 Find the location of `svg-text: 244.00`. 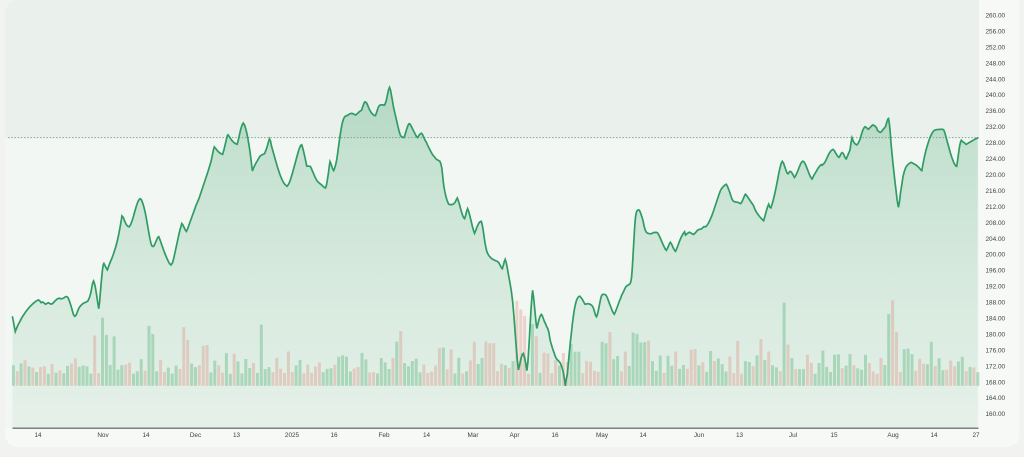

svg-text: 244.00 is located at coordinates (996, 79).